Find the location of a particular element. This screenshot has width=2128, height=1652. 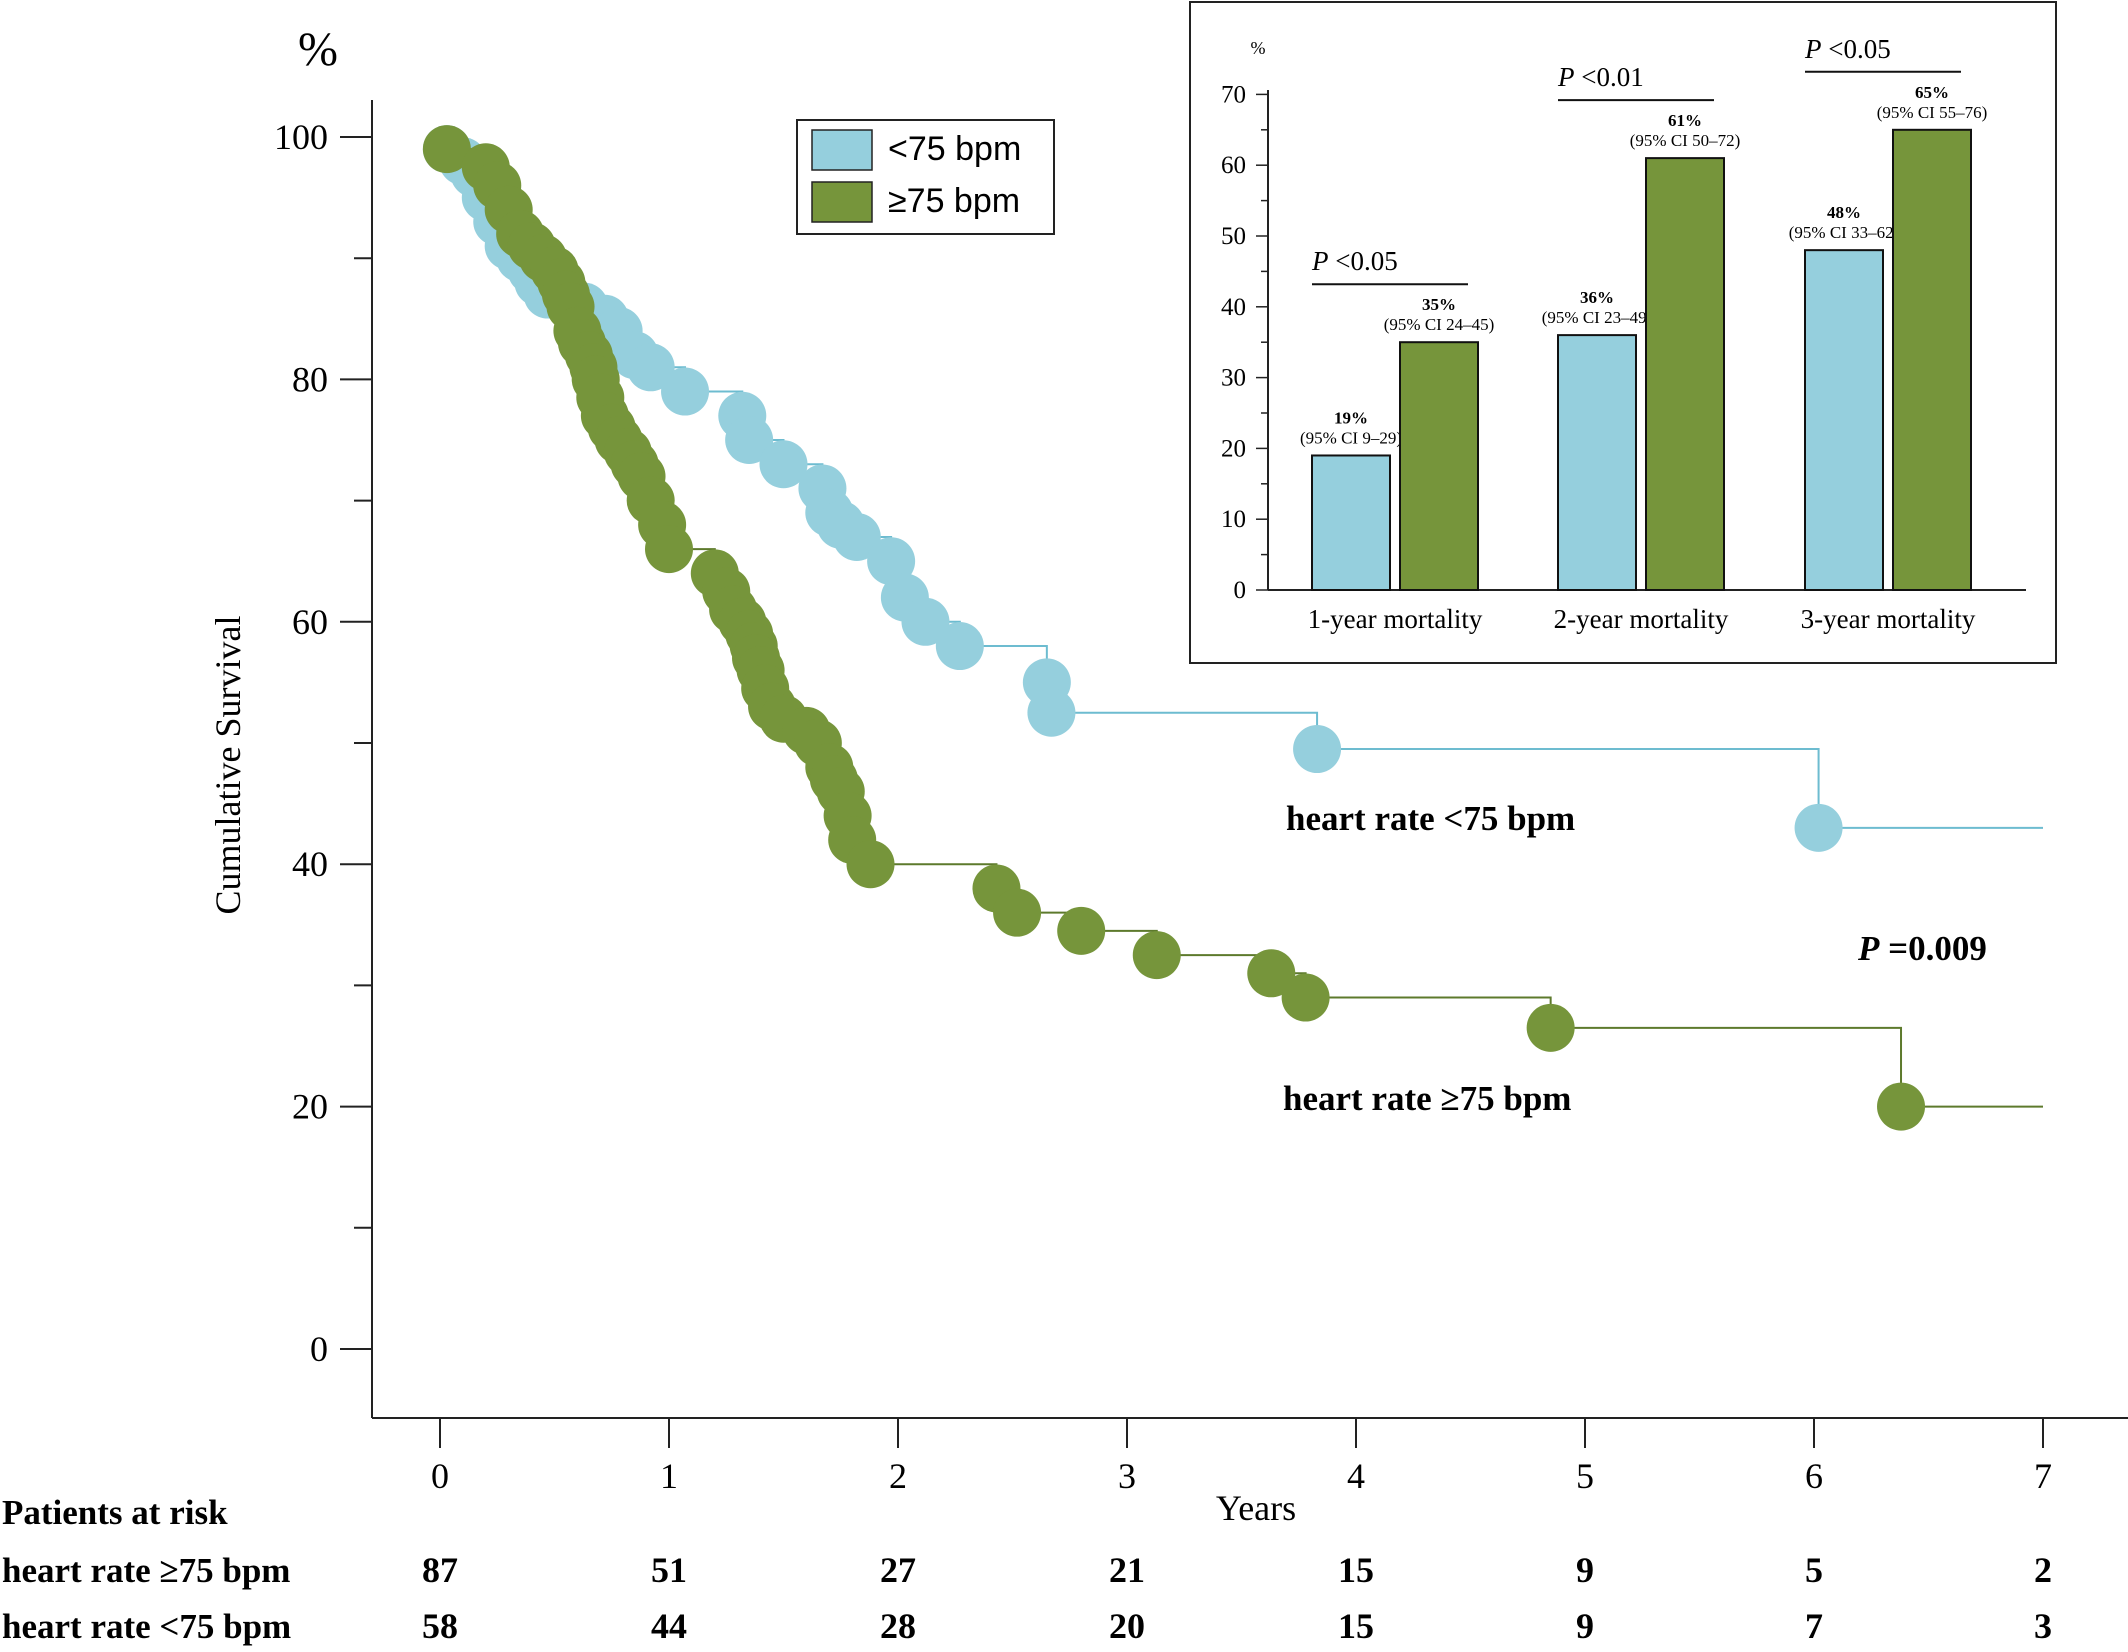

risk-value: 27 is located at coordinates (898, 1570).